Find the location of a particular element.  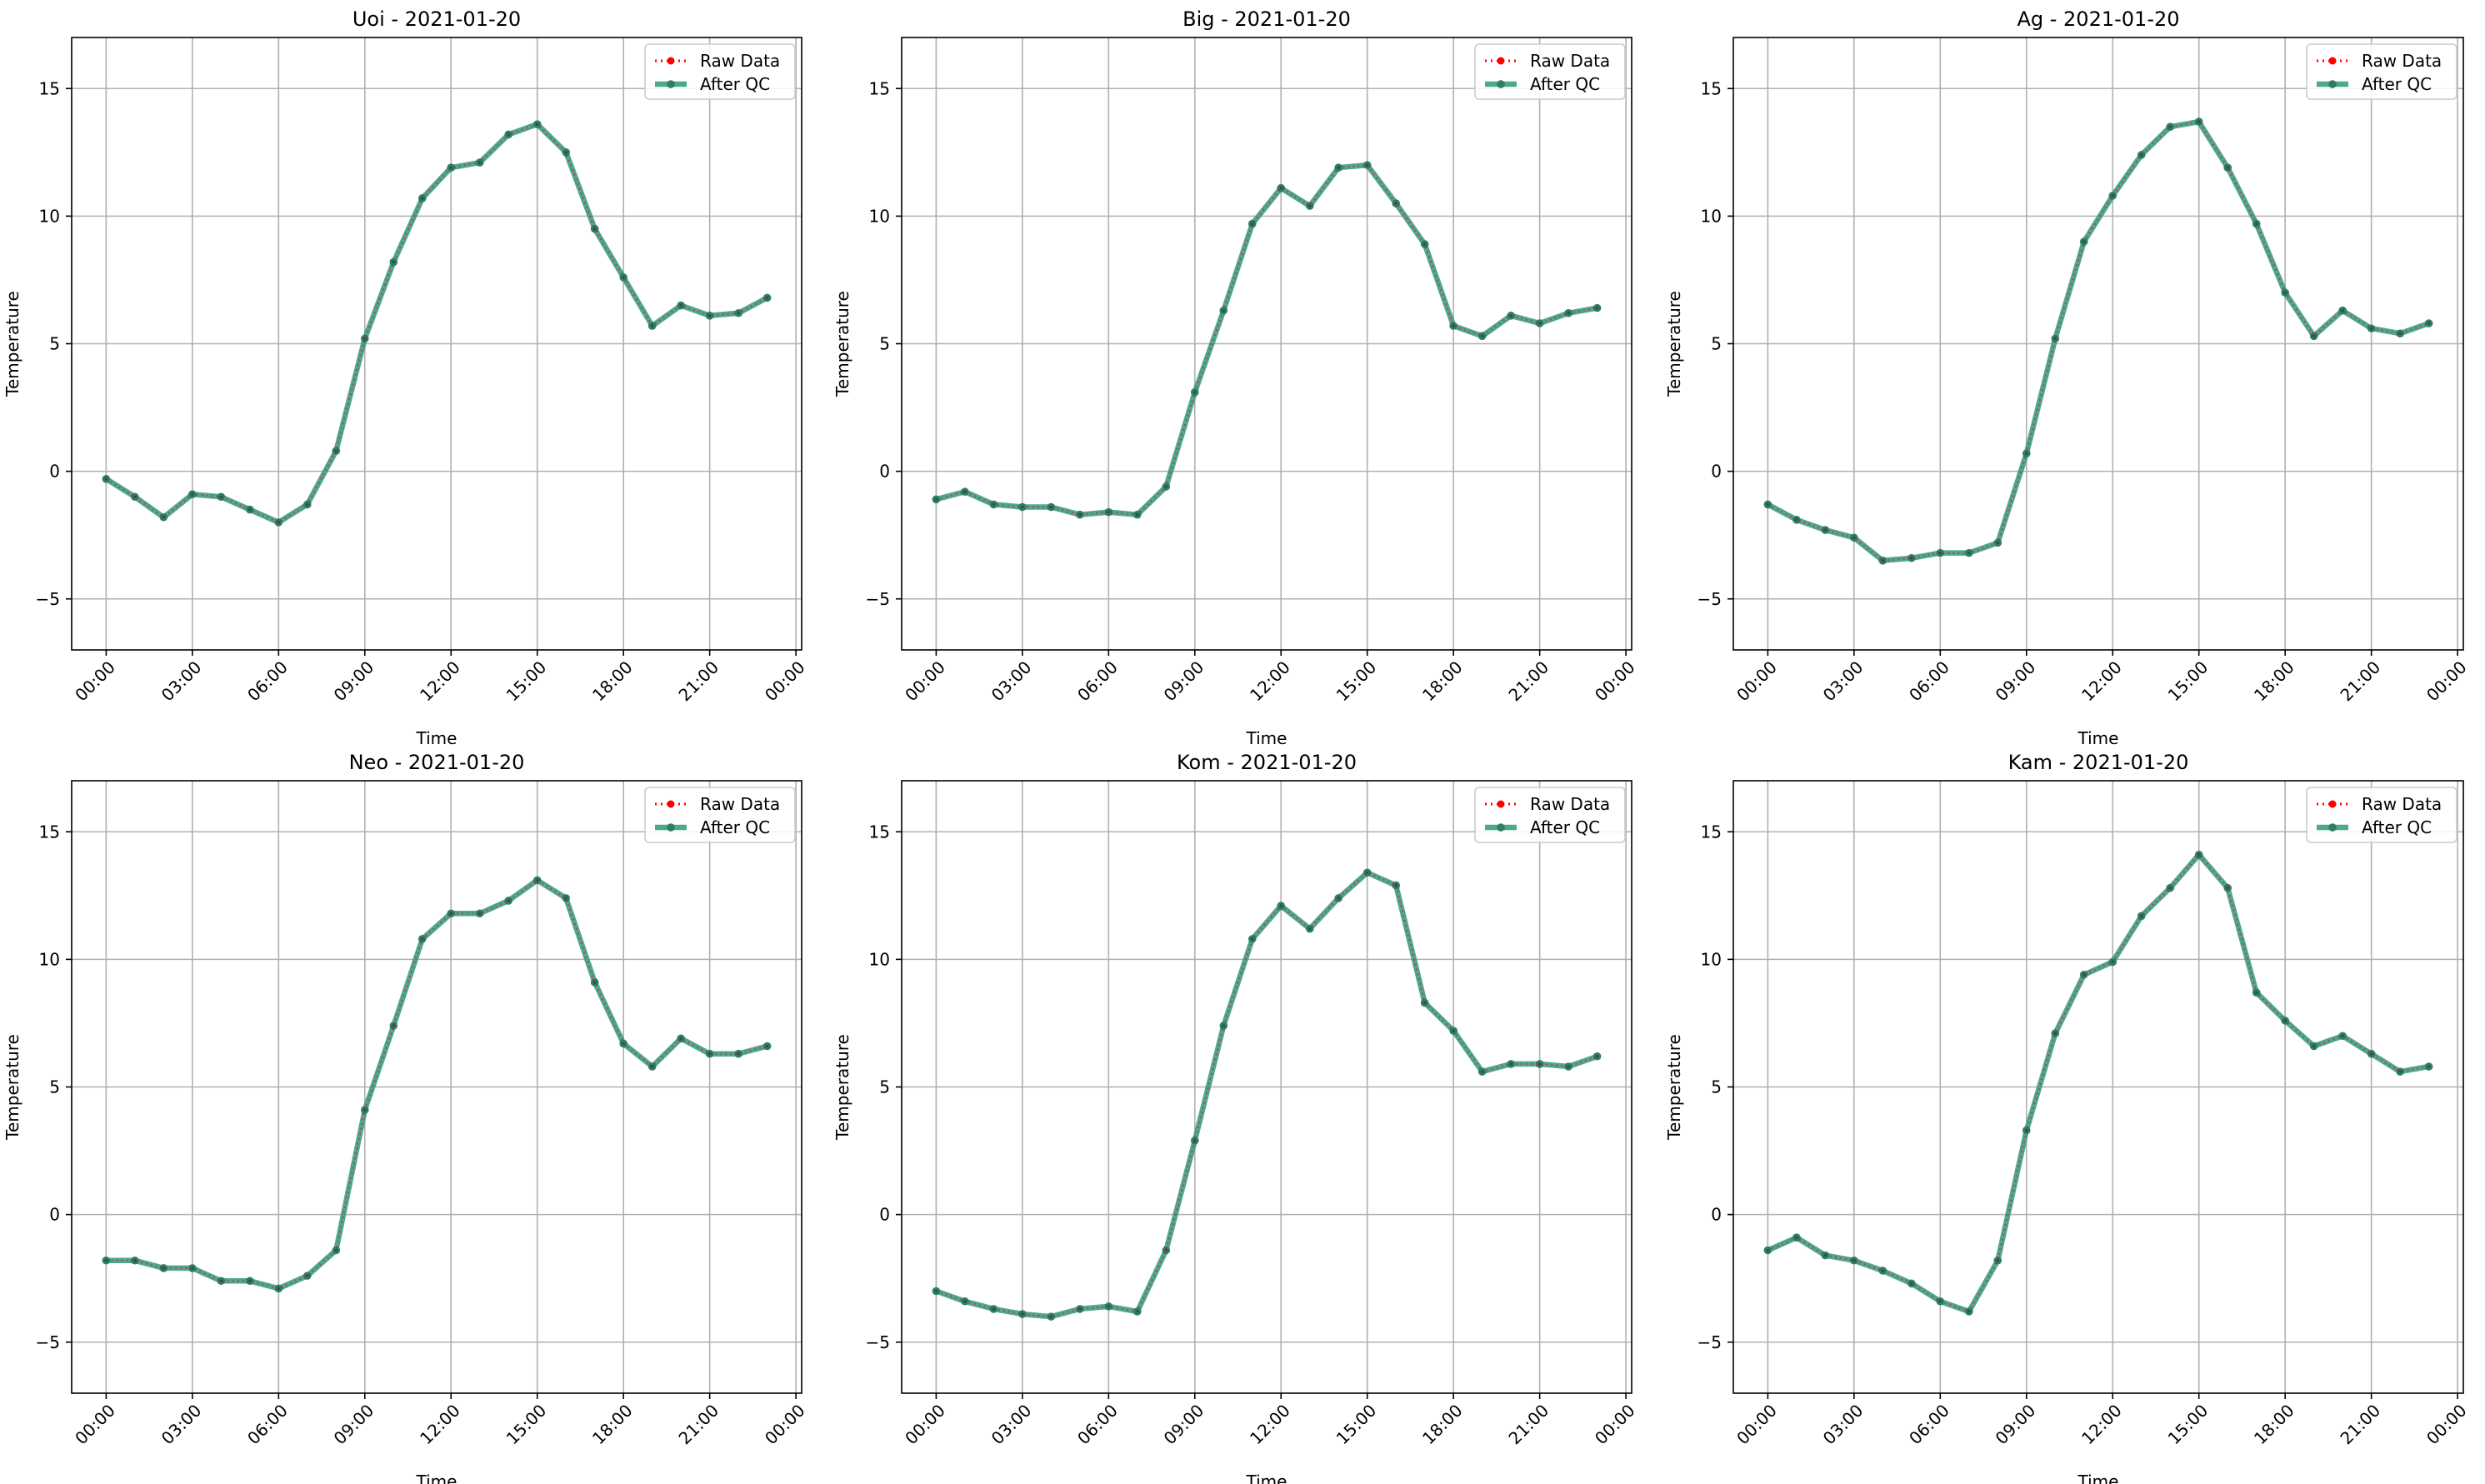

subplot-title: Kam - 2021-01-20 is located at coordinates (2098, 762).